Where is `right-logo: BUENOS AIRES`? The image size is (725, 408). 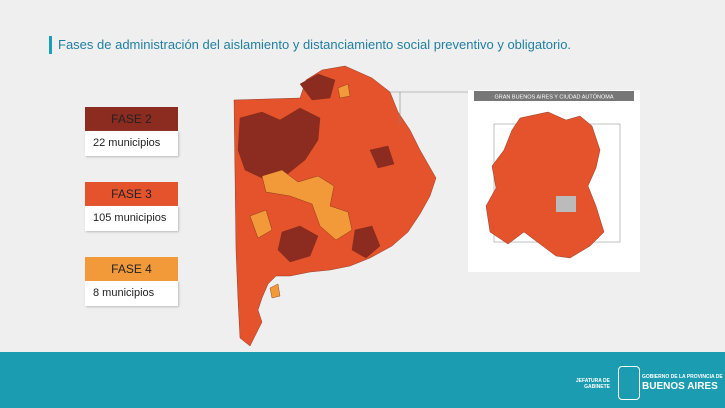
right-logo: BUENOS AIRES is located at coordinates (680, 386).